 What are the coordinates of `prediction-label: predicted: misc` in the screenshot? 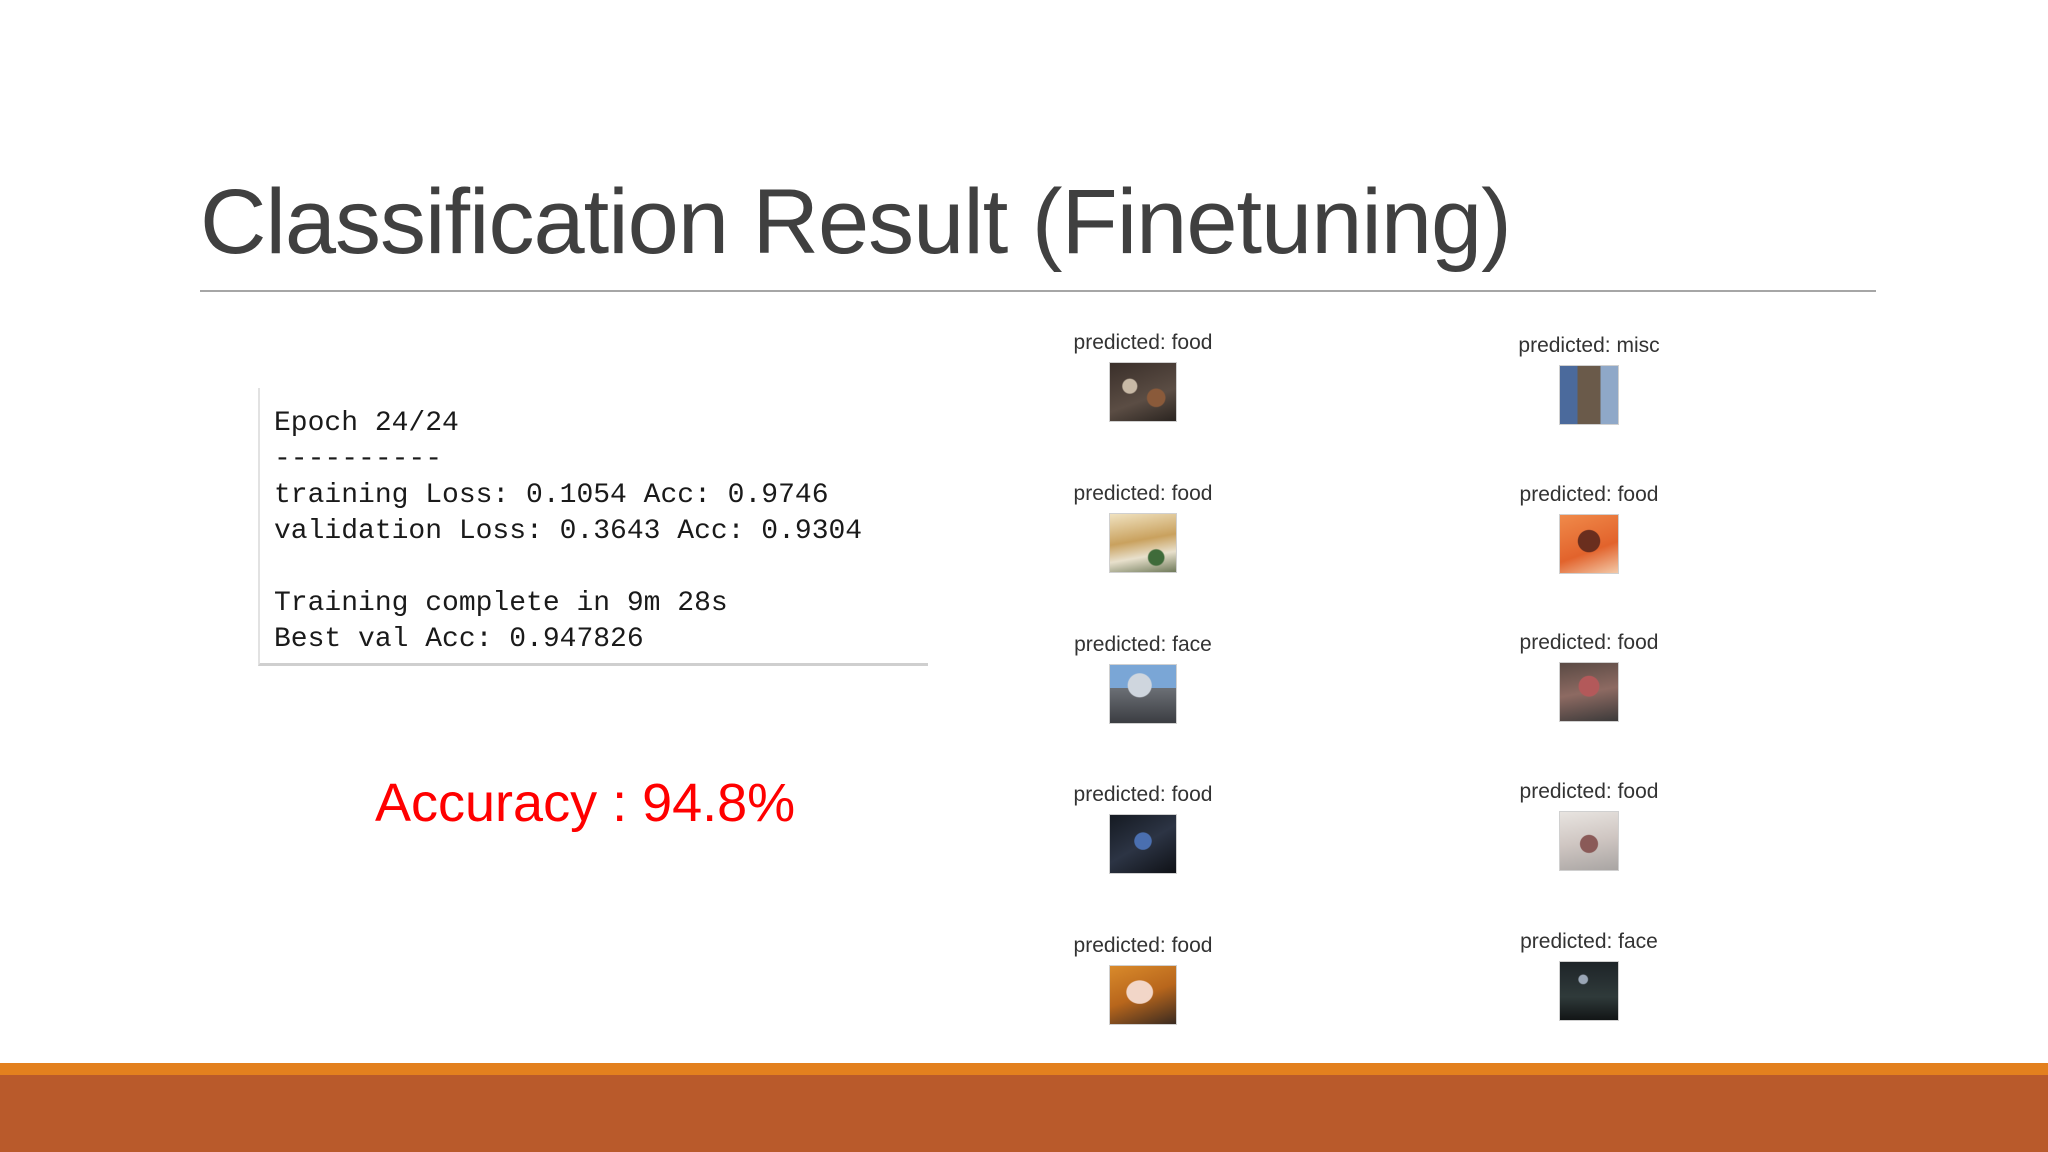 It's located at (1589, 345).